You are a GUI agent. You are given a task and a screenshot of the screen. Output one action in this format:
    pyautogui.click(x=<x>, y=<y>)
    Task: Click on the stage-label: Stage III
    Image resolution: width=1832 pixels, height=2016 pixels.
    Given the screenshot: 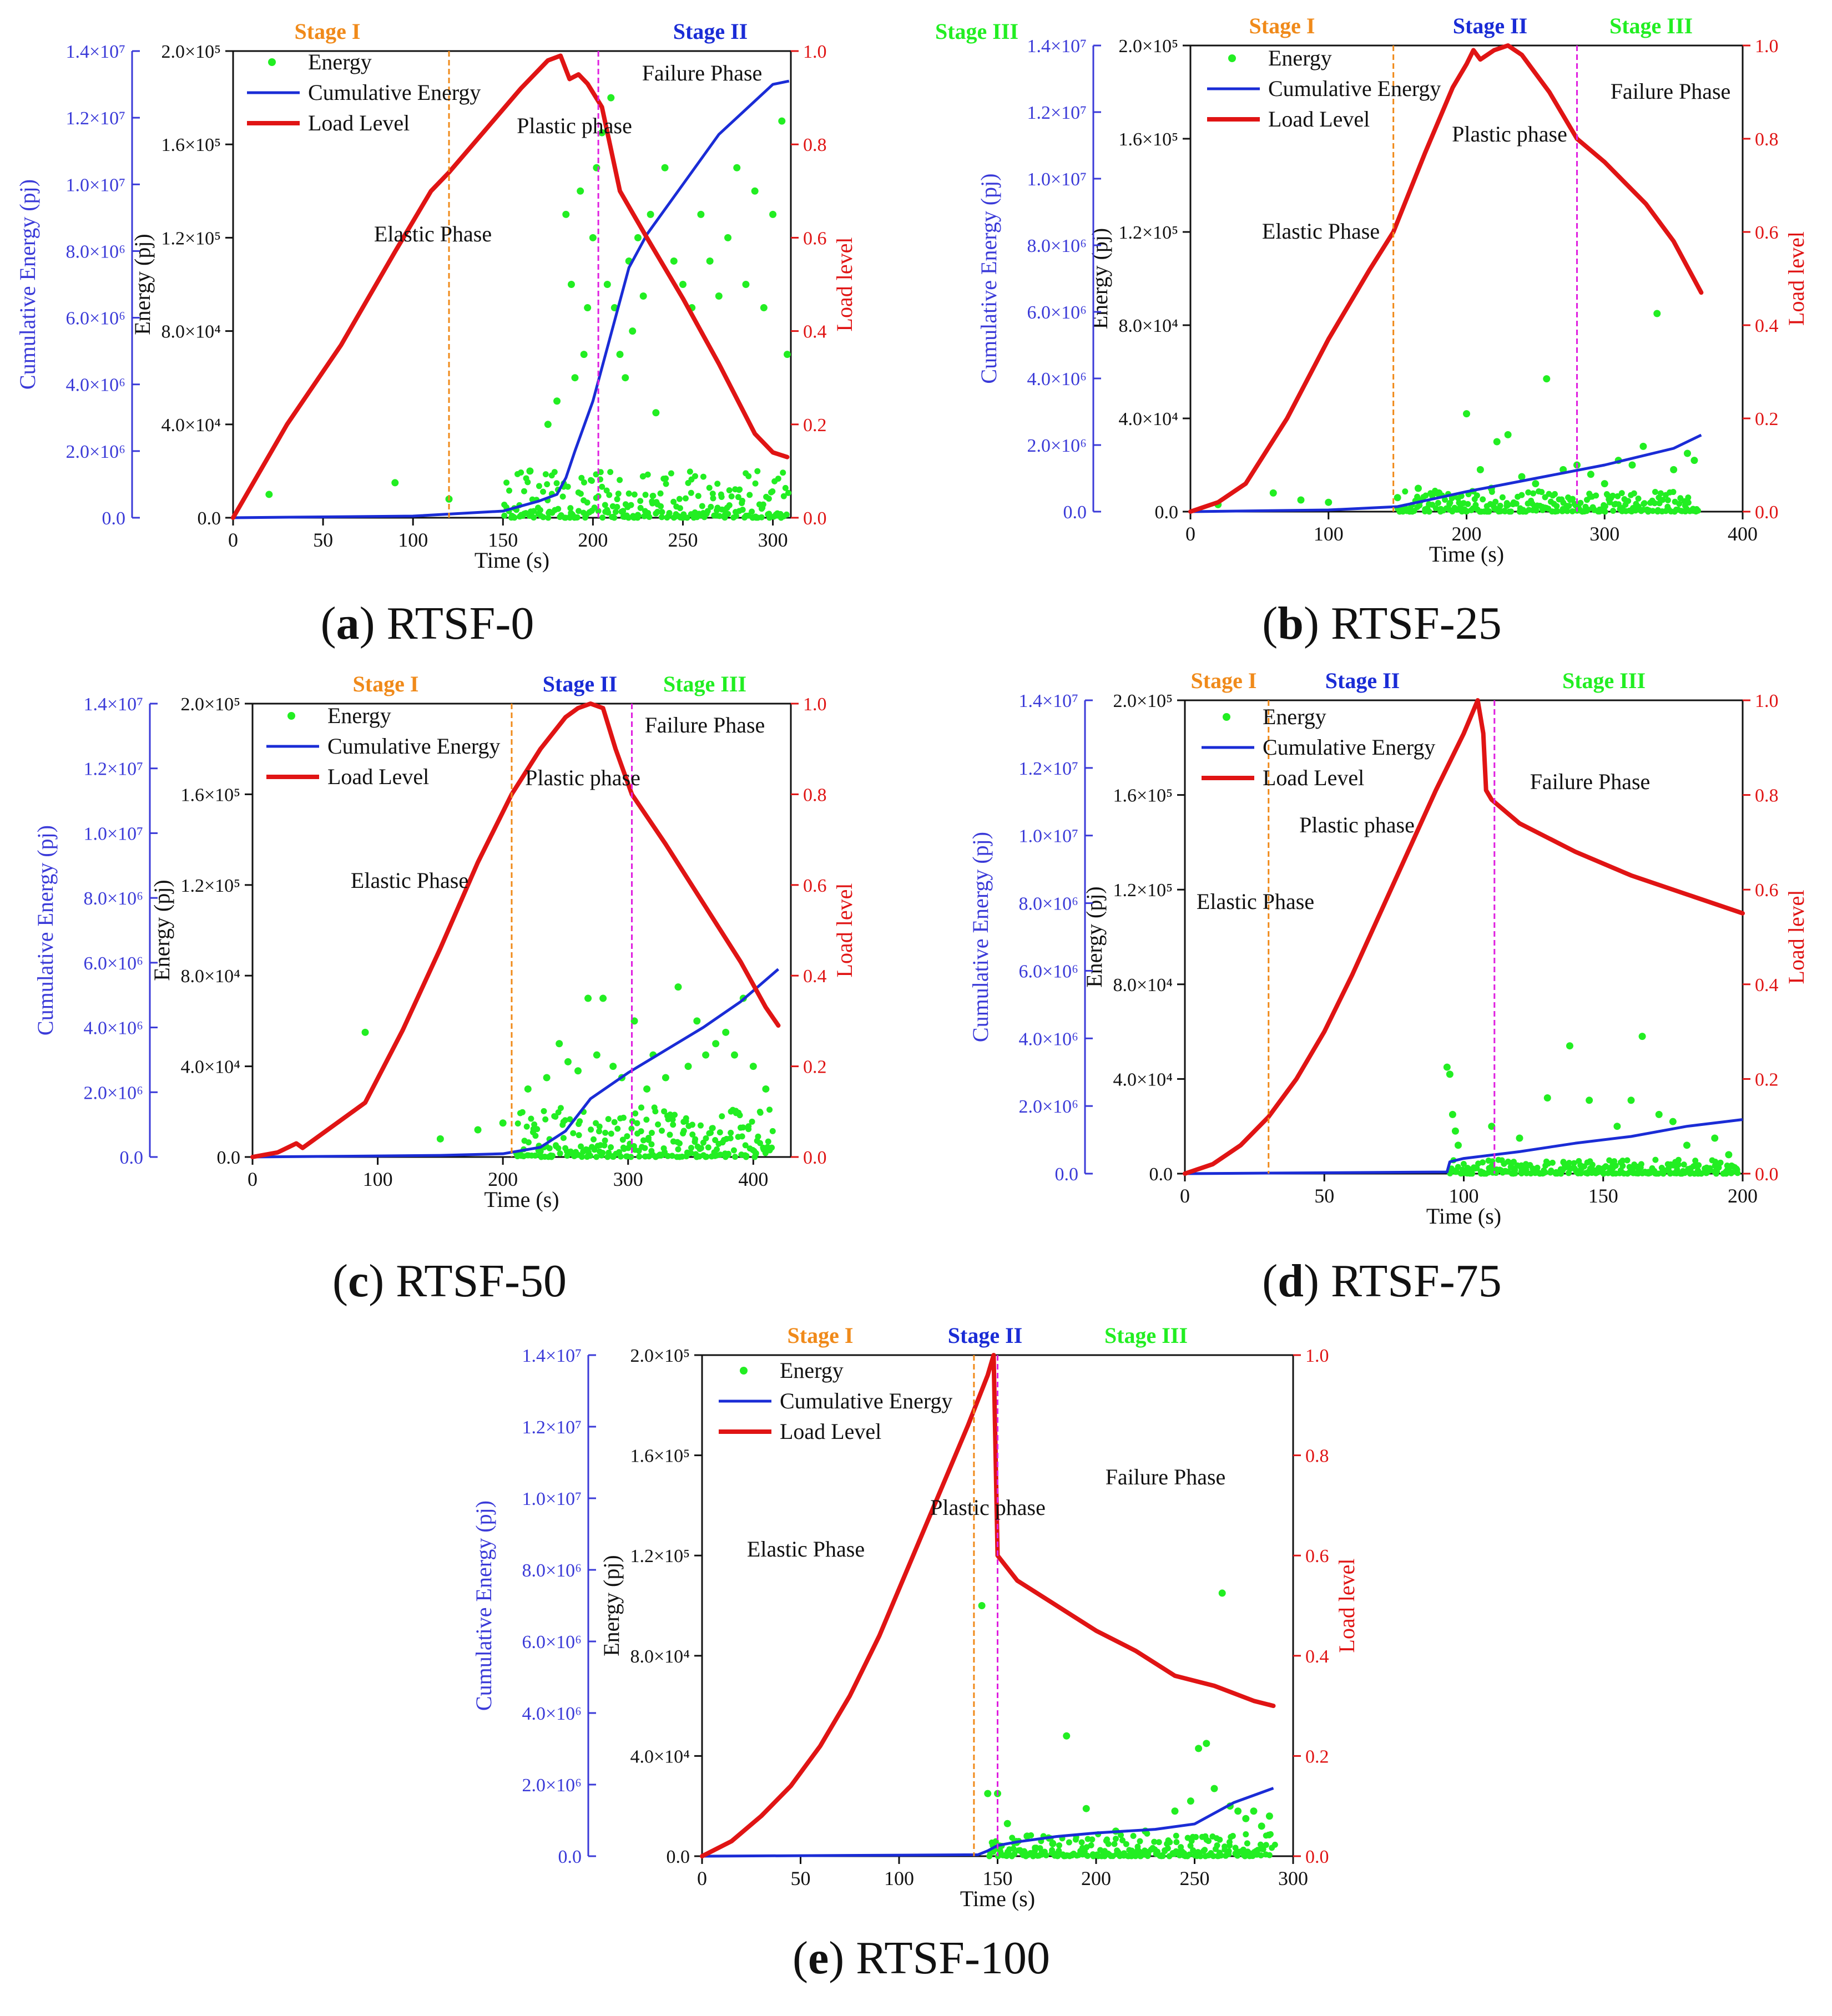 What is the action you would take?
    pyautogui.click(x=1146, y=1335)
    